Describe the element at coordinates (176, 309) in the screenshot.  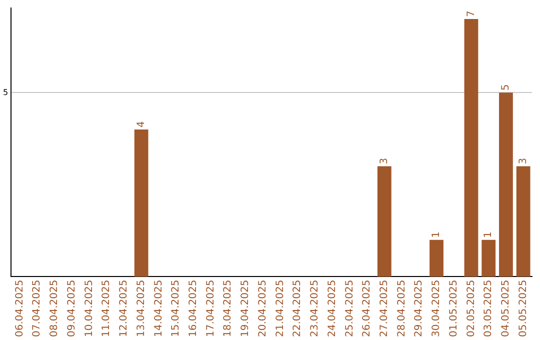
I see `x-tick-label: 15.04.2025` at that location.